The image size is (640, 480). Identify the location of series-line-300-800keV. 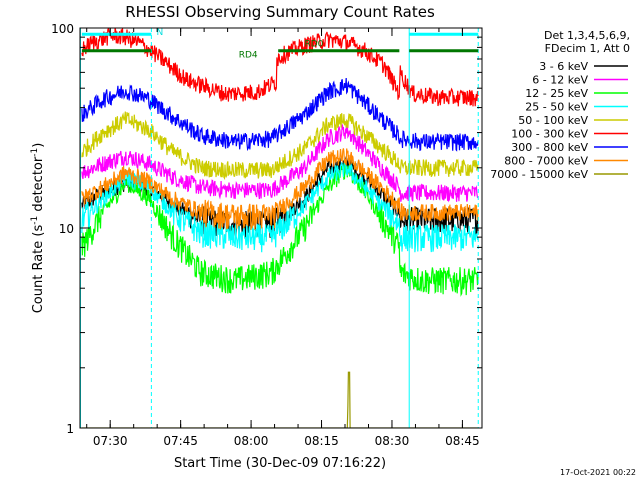
(280, 114).